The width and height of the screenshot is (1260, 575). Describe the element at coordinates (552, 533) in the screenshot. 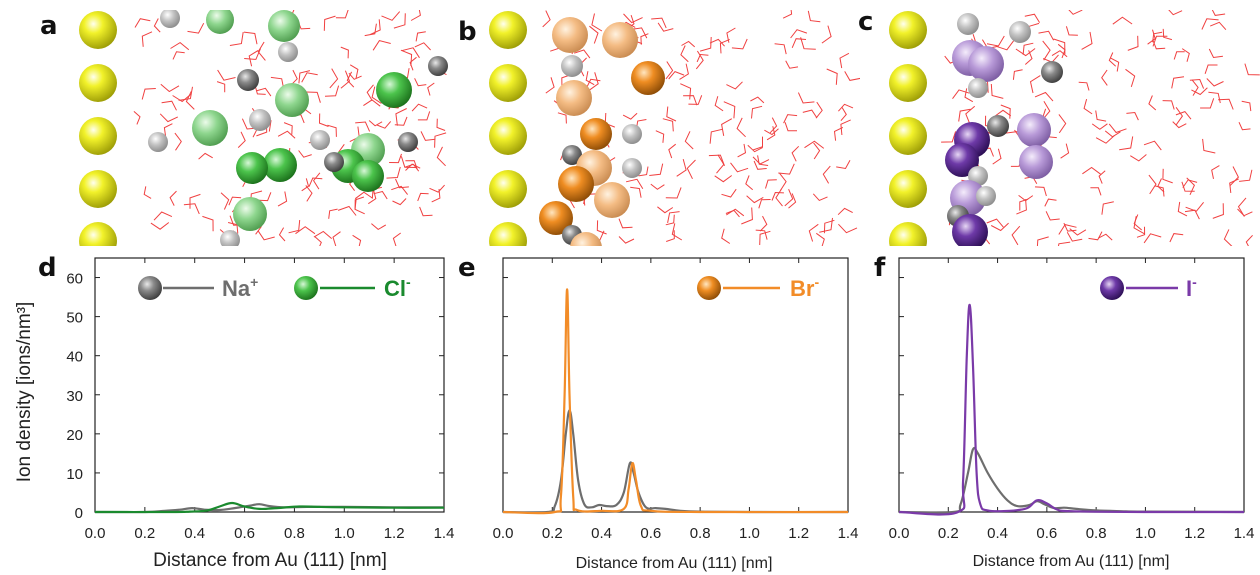

I see `x-tick-label: 0.2` at that location.